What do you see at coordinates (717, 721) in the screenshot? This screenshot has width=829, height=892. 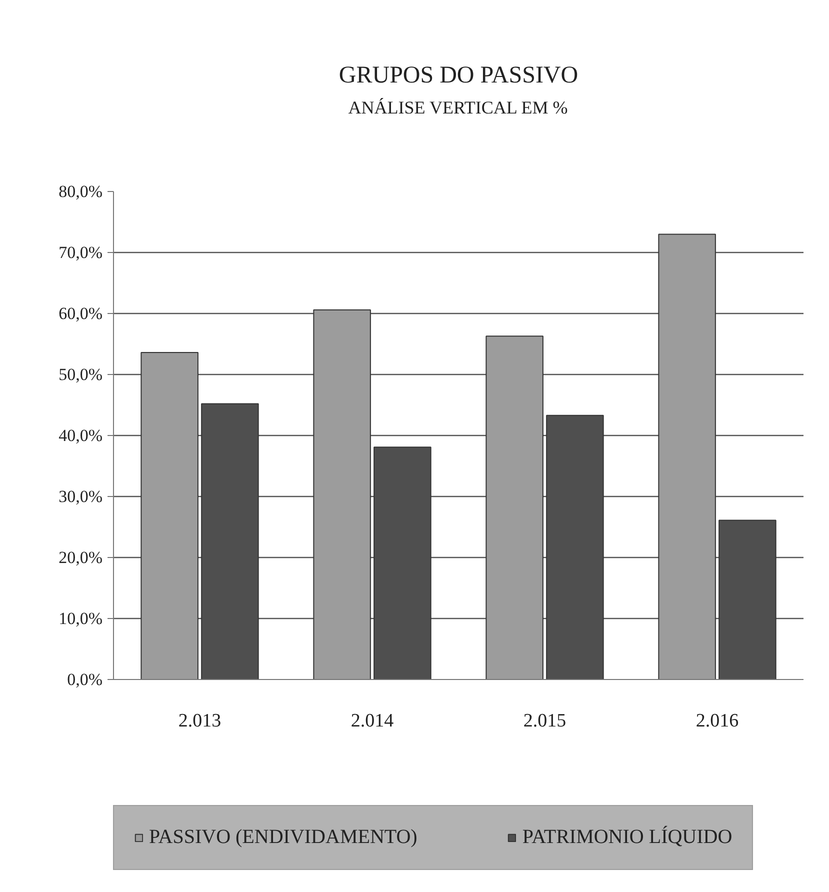 I see `x-tick-label: 2.016` at bounding box center [717, 721].